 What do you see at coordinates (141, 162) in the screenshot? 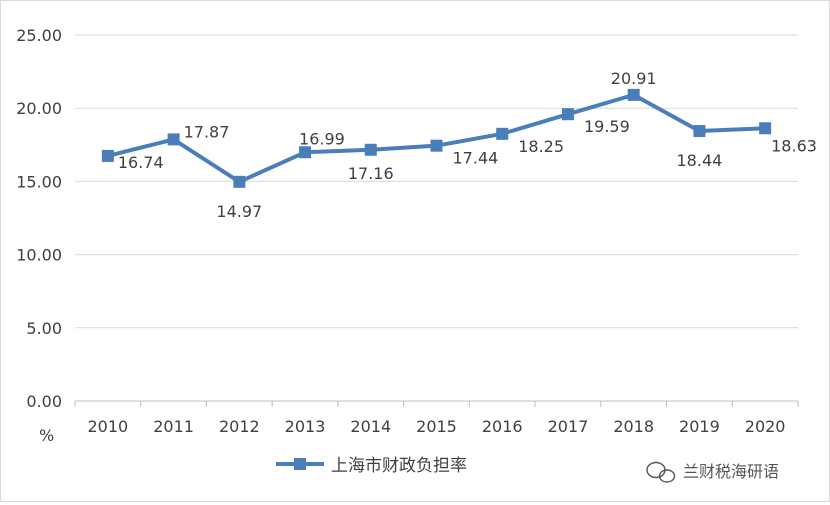
I see `data-label: 16.74` at bounding box center [141, 162].